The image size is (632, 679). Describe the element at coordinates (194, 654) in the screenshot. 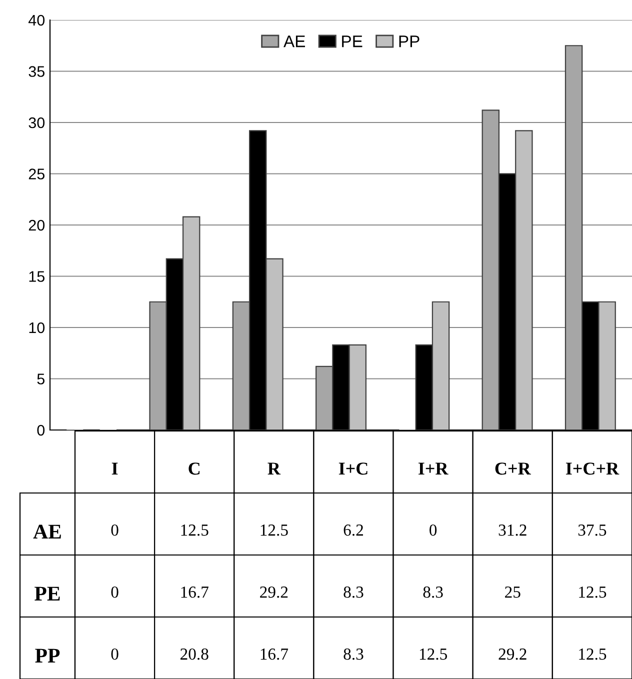

I see `data-label: 20.8` at that location.